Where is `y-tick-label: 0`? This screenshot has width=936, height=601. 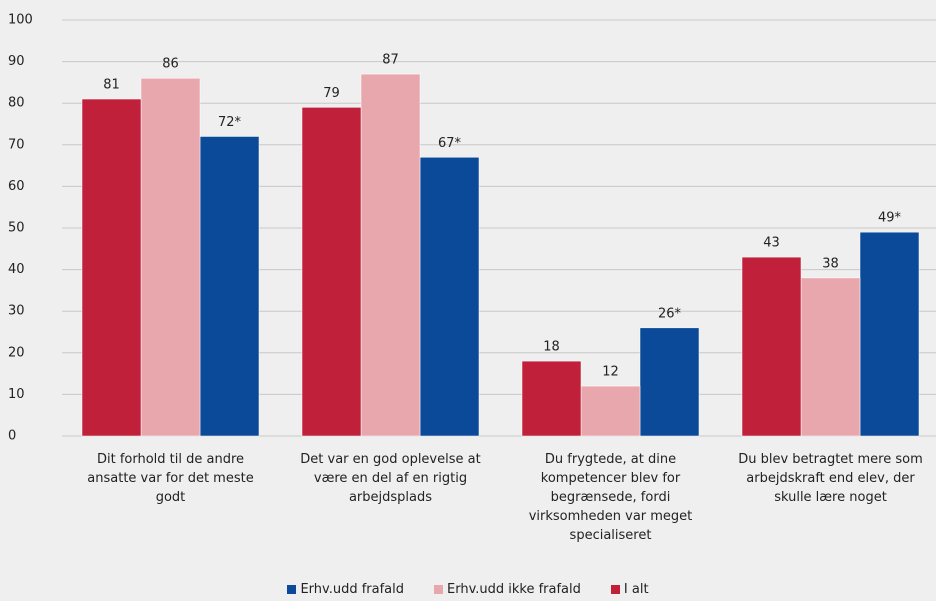
y-tick-label: 0 is located at coordinates (12, 436).